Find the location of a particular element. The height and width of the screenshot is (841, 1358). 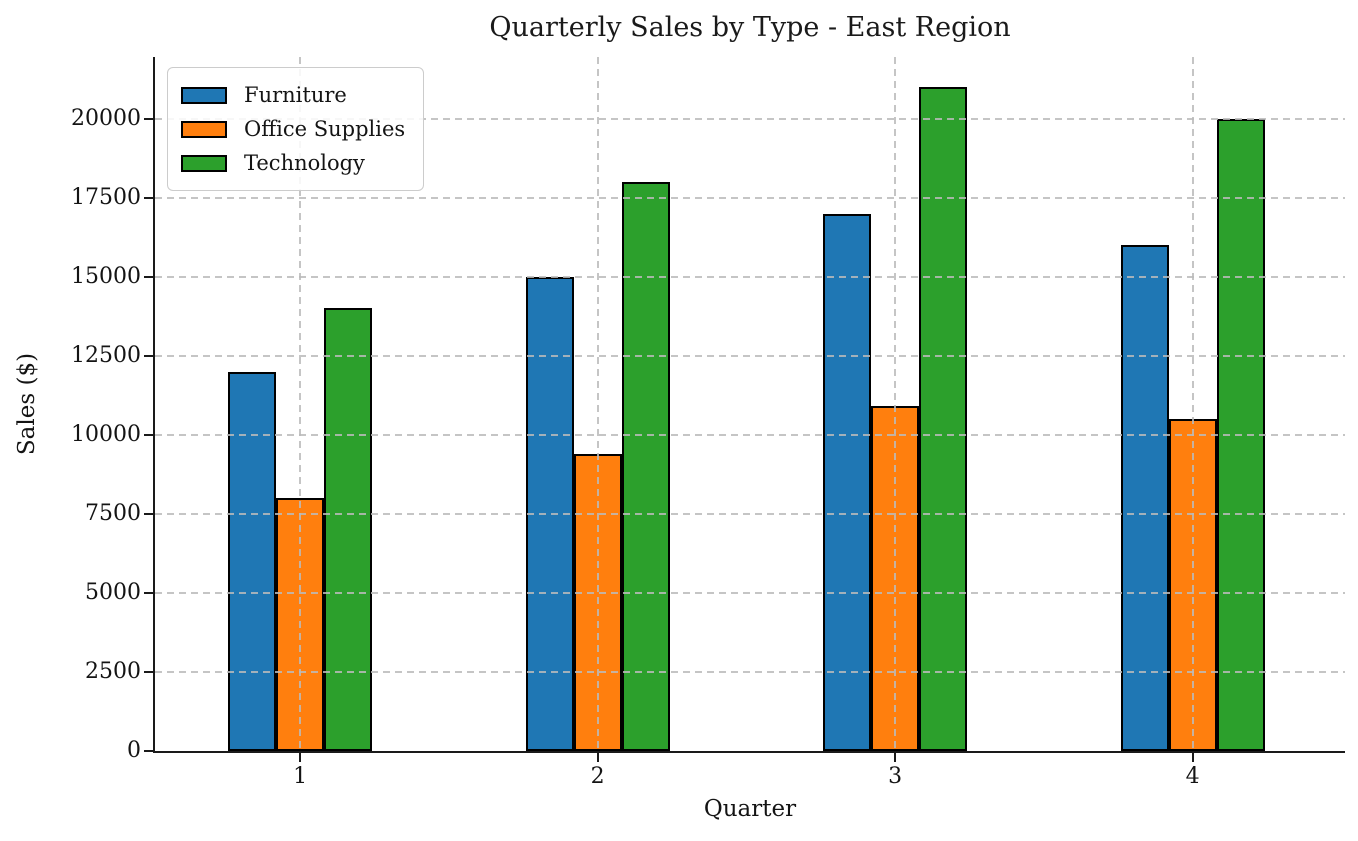

bar-technology-q4 is located at coordinates (1240, 435).